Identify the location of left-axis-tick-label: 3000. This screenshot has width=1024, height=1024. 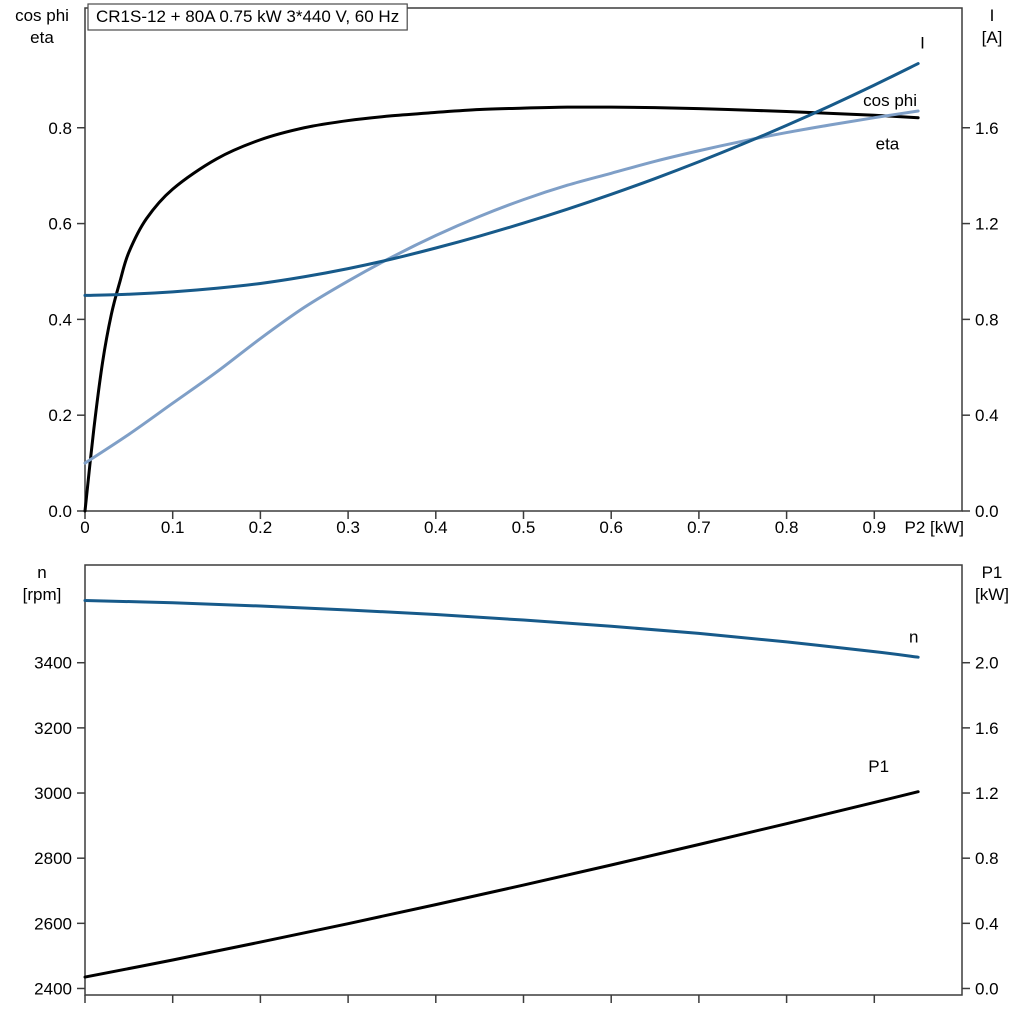
(53, 793).